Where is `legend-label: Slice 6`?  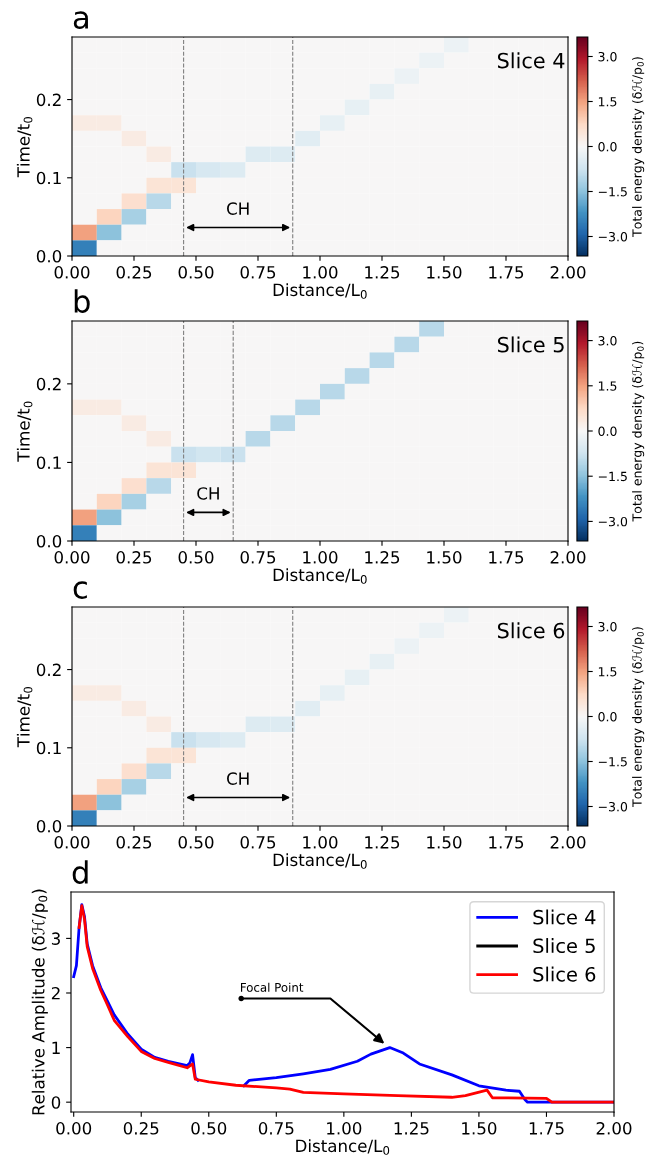
legend-label: Slice 6 is located at coordinates (564, 974).